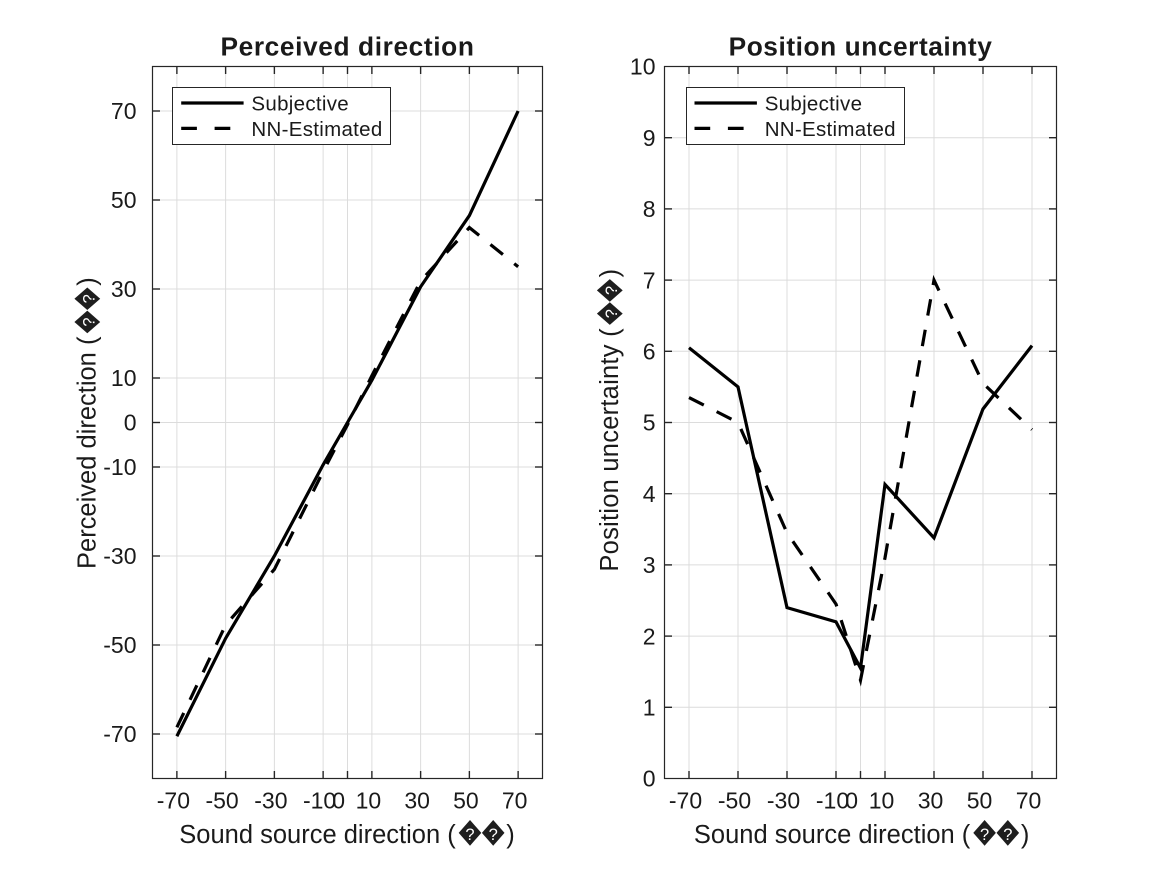  I want to click on svg-text: Perceived direction, so click(347, 47).